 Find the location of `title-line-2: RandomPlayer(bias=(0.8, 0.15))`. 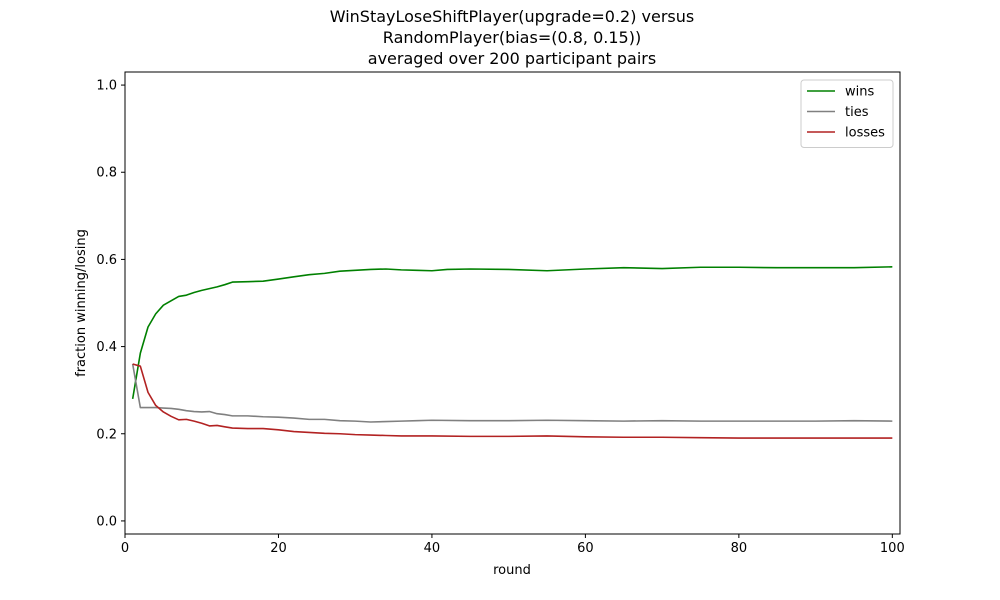

title-line-2: RandomPlayer(bias=(0.8, 0.15)) is located at coordinates (512, 37).